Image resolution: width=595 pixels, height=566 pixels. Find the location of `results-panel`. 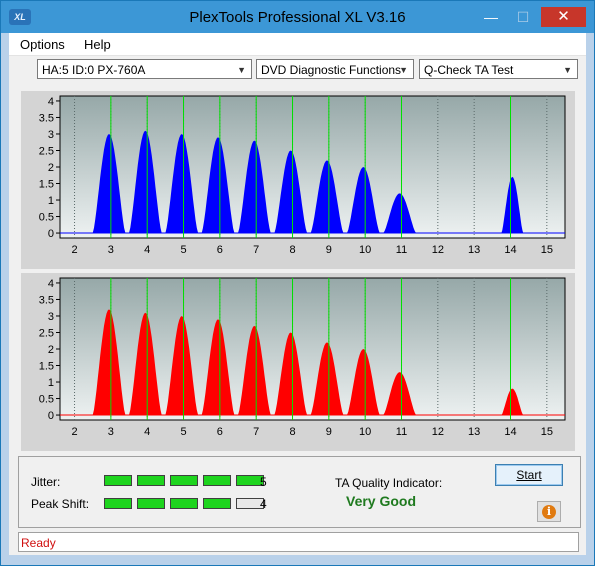

results-panel is located at coordinates (299, 492).